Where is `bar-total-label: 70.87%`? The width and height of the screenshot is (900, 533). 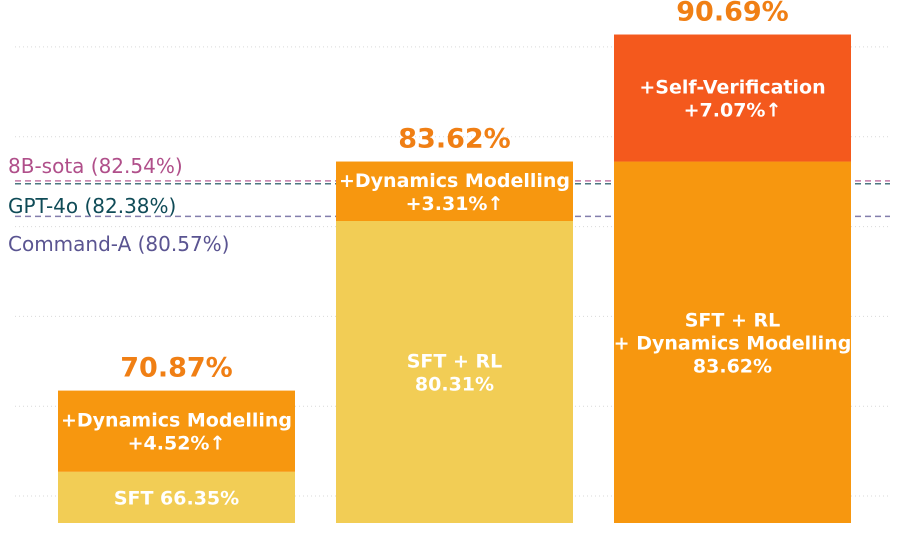 bar-total-label: 70.87% is located at coordinates (176, 368).